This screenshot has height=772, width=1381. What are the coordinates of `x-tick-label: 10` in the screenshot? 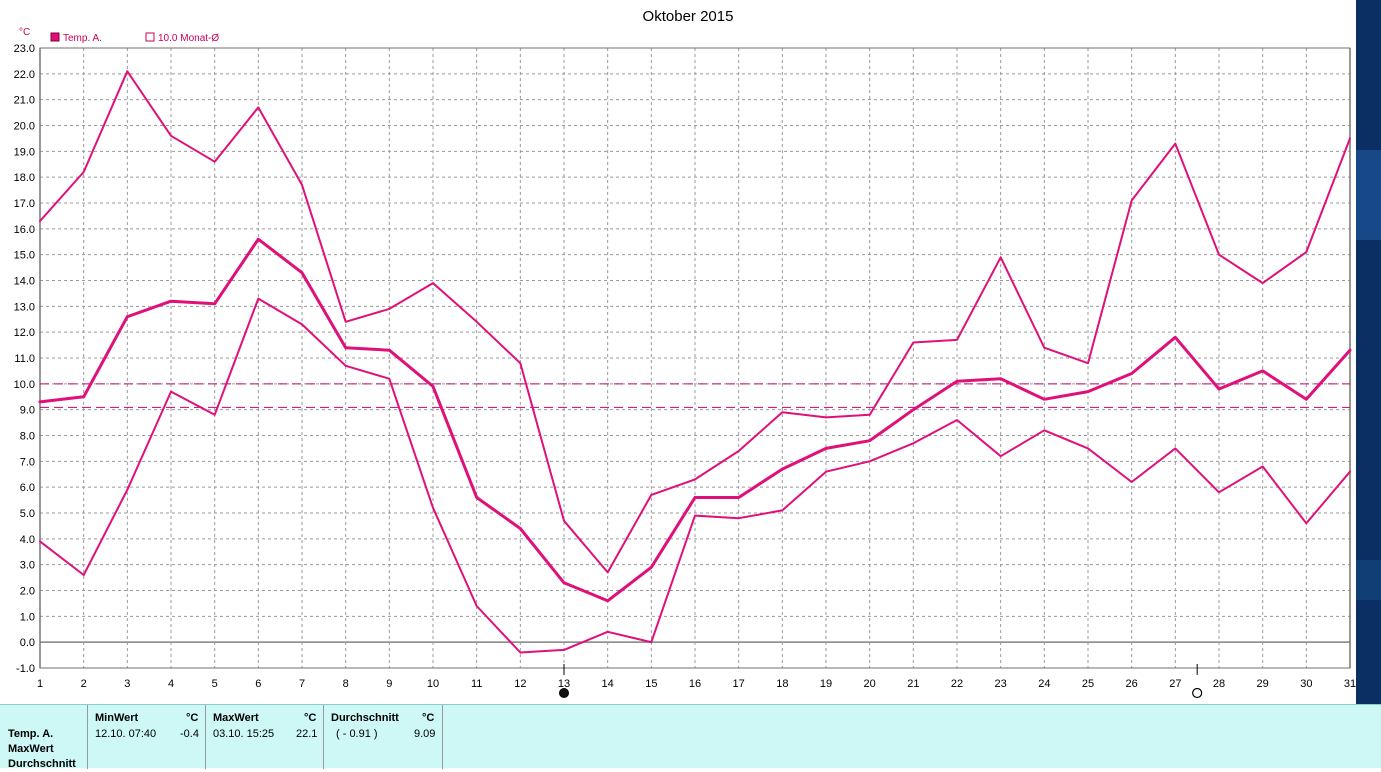 It's located at (433, 684).